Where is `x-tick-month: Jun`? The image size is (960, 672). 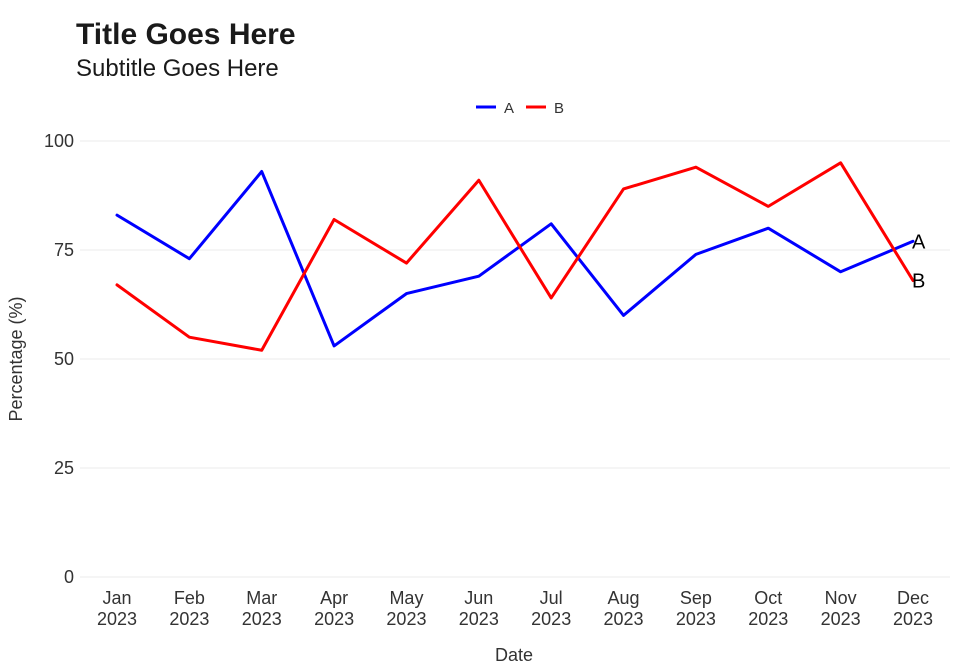 x-tick-month: Jun is located at coordinates (478, 598).